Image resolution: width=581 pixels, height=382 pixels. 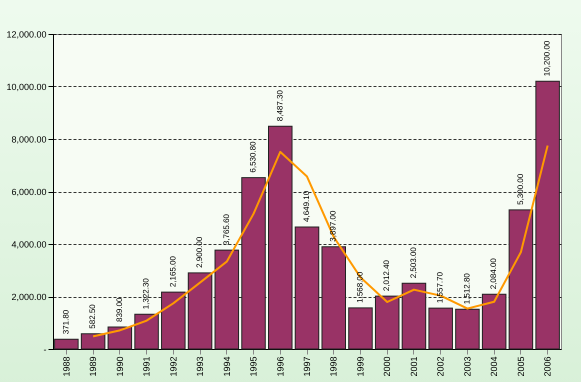 What do you see at coordinates (467, 366) in the screenshot?
I see `x-tick-label: 2003` at bounding box center [467, 366].